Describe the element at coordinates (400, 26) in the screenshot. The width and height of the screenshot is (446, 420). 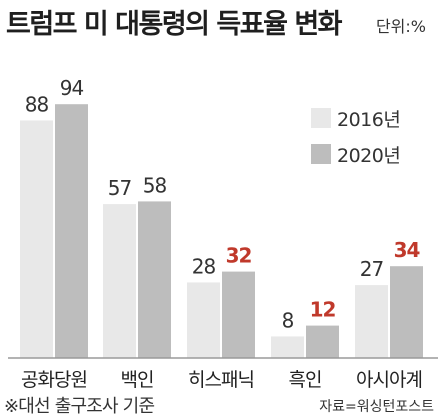
I see `unit-label: 단위:%` at that location.